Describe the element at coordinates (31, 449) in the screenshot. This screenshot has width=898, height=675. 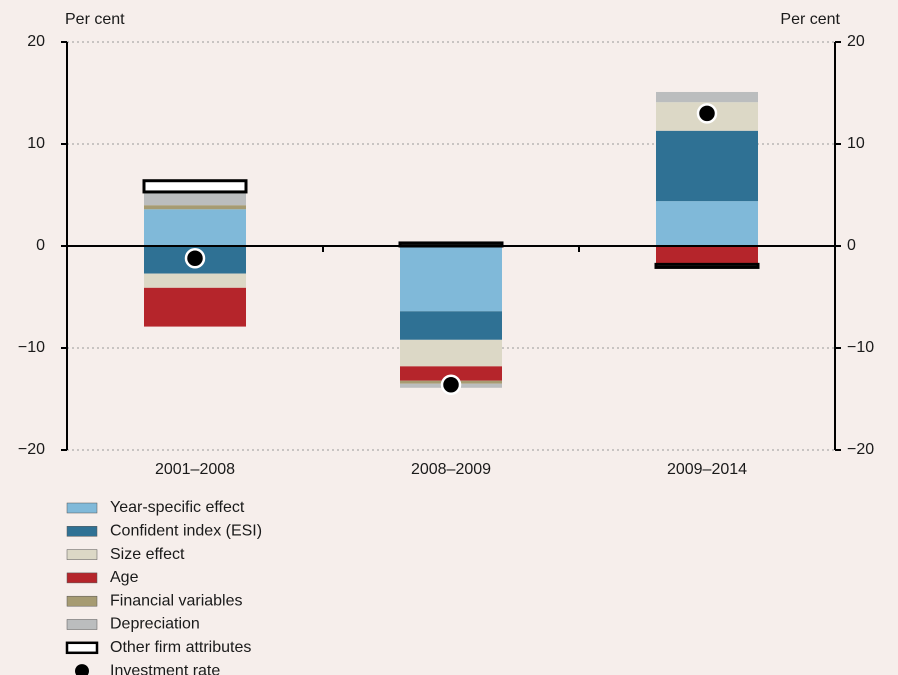
I see `y-tick-label: −20` at that location.